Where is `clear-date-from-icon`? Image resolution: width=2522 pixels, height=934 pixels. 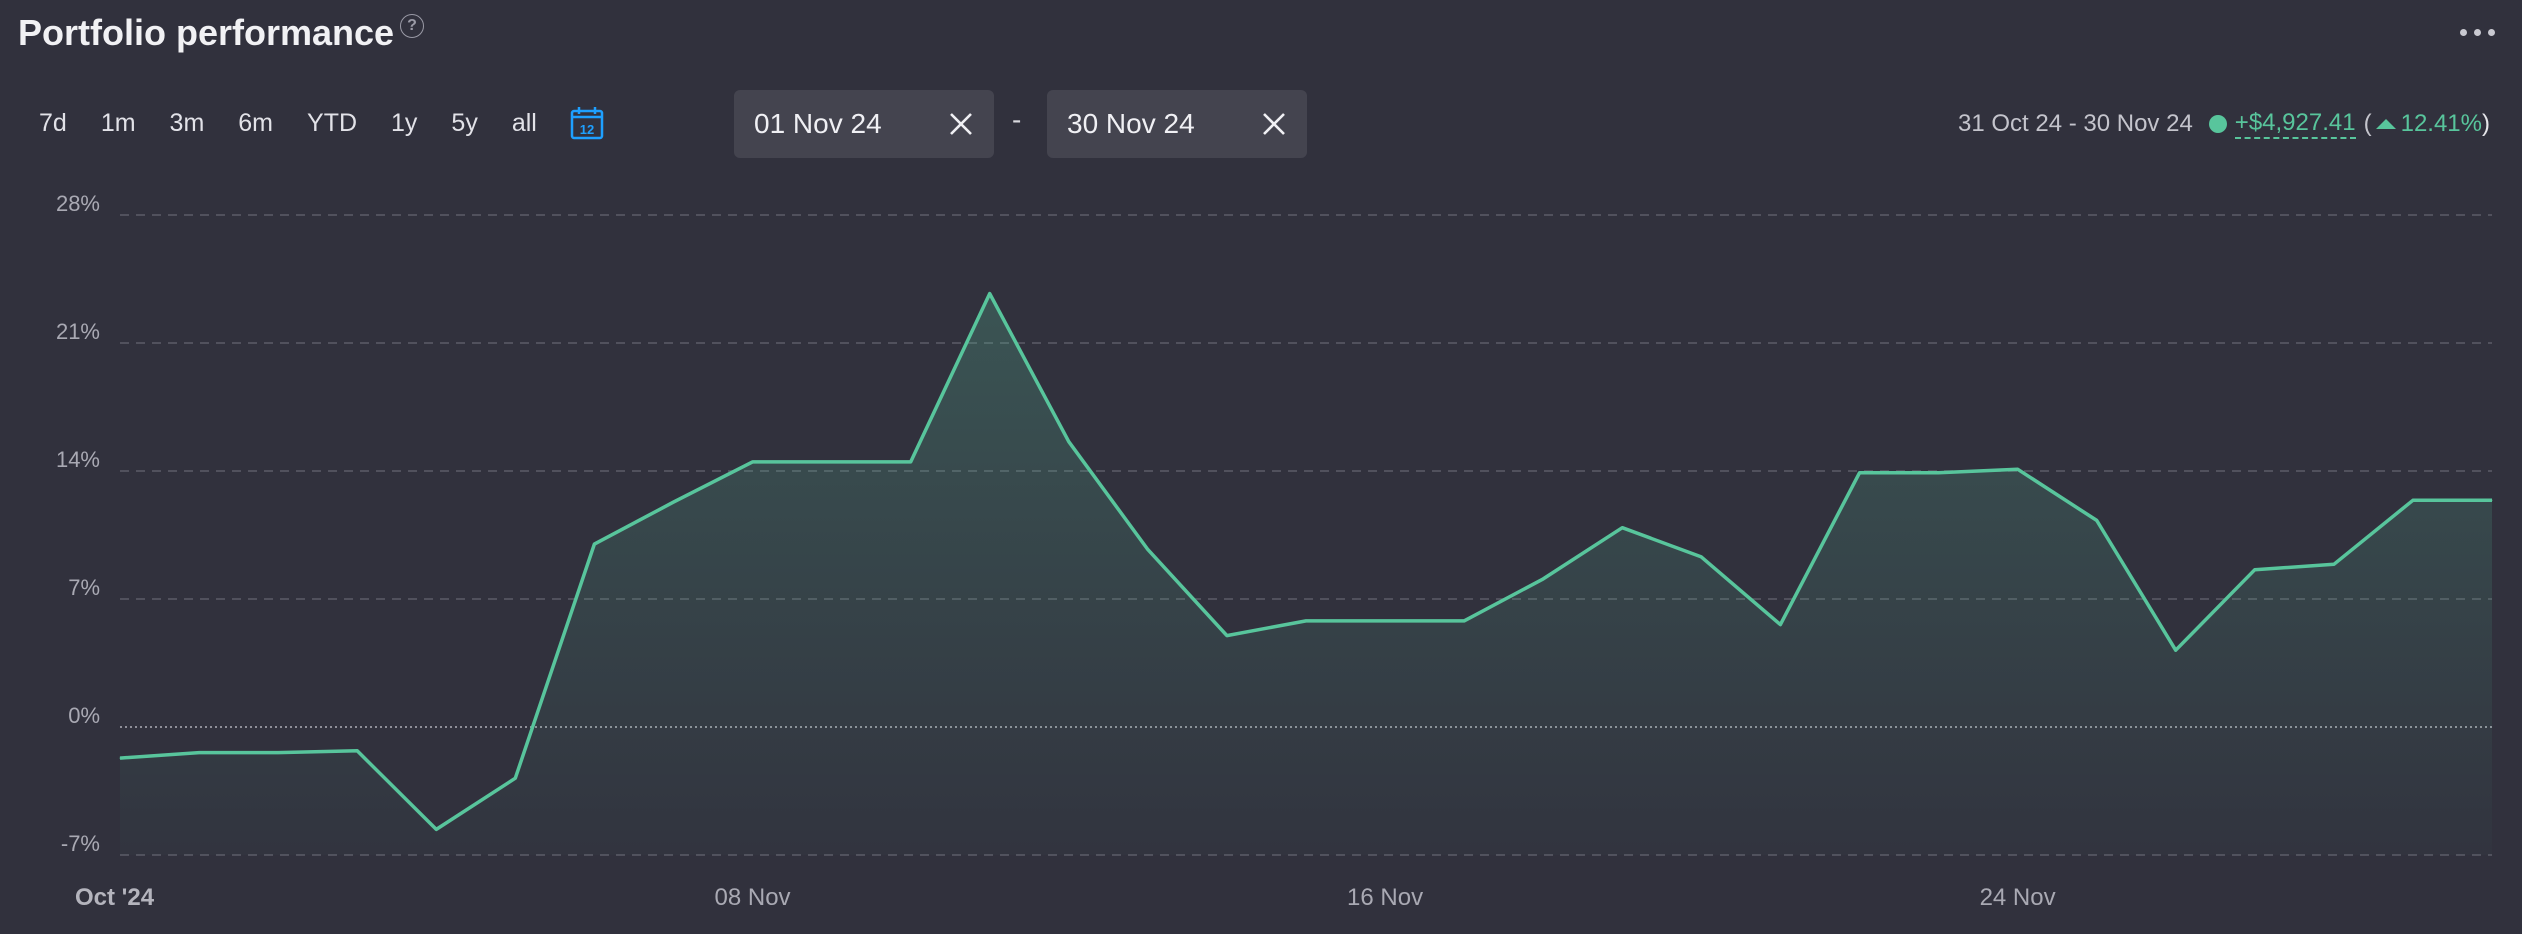 clear-date-from-icon is located at coordinates (961, 124).